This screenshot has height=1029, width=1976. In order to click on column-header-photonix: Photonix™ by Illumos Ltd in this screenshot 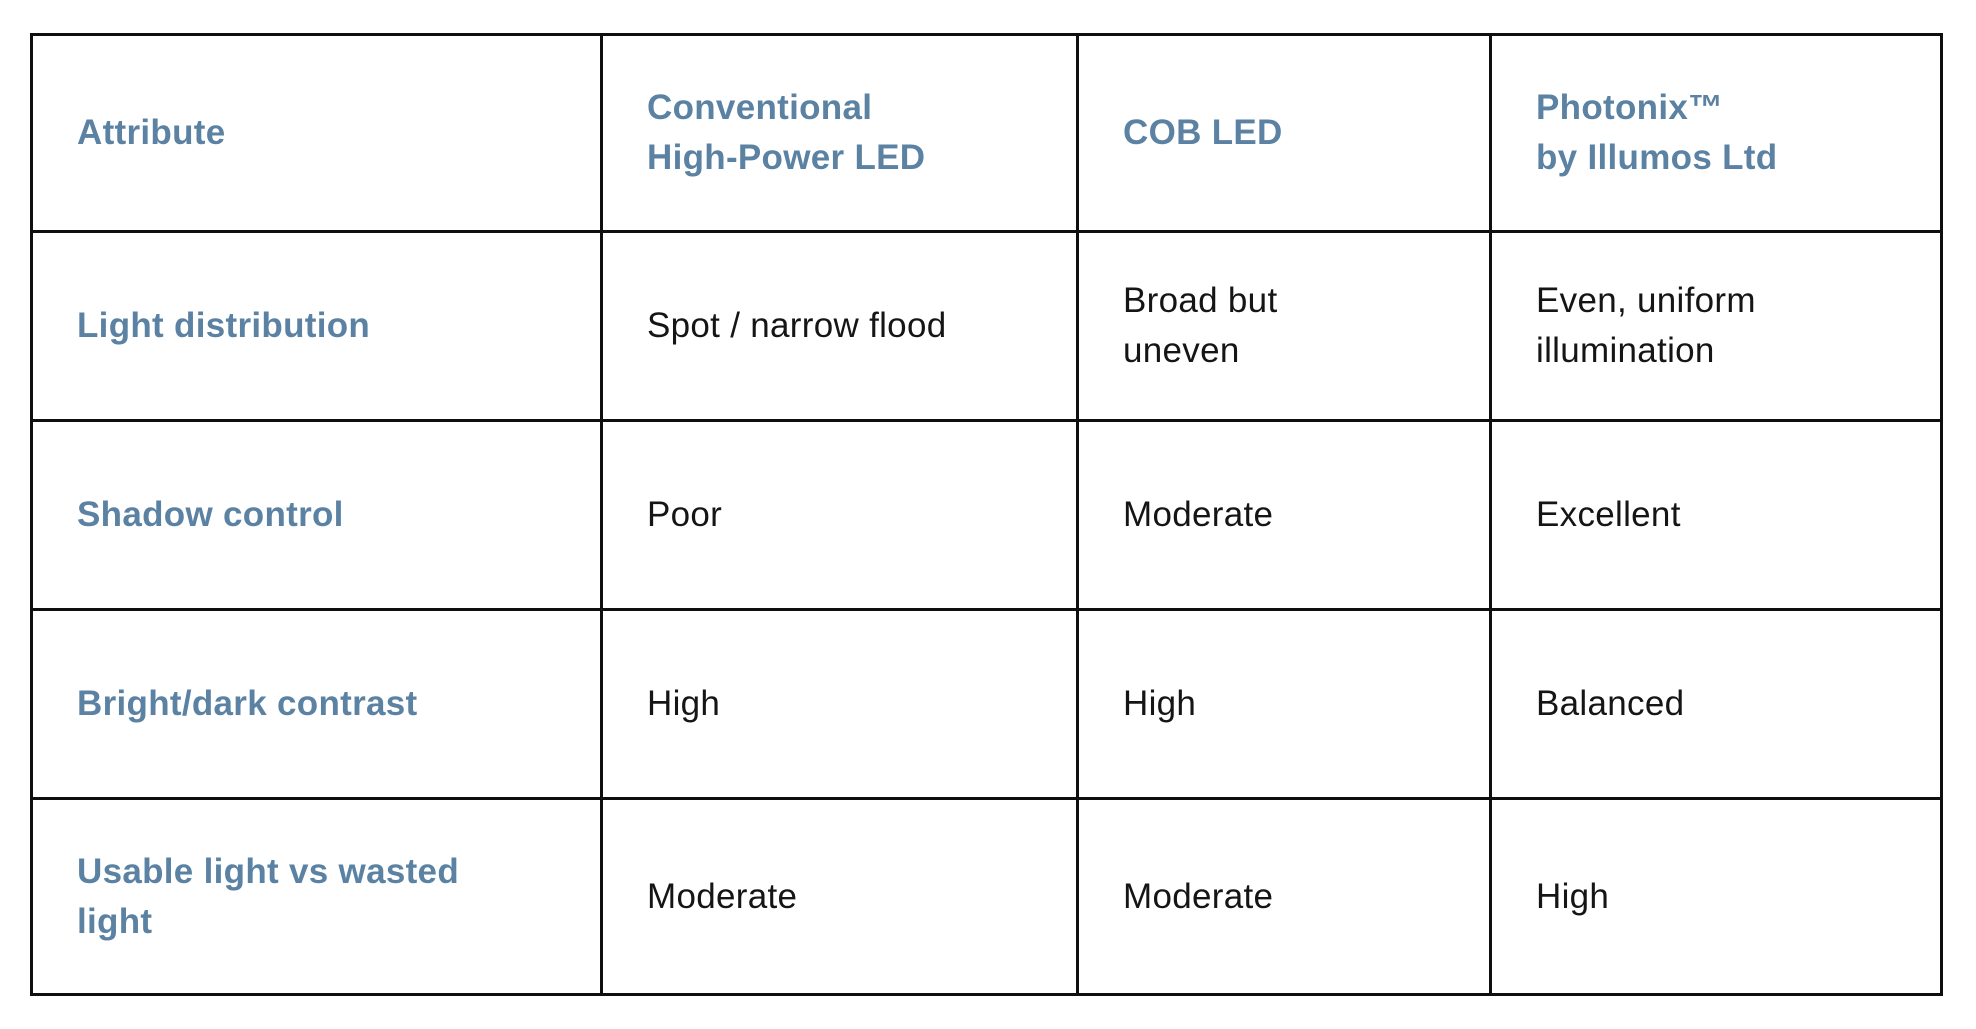, I will do `click(1716, 133)`.